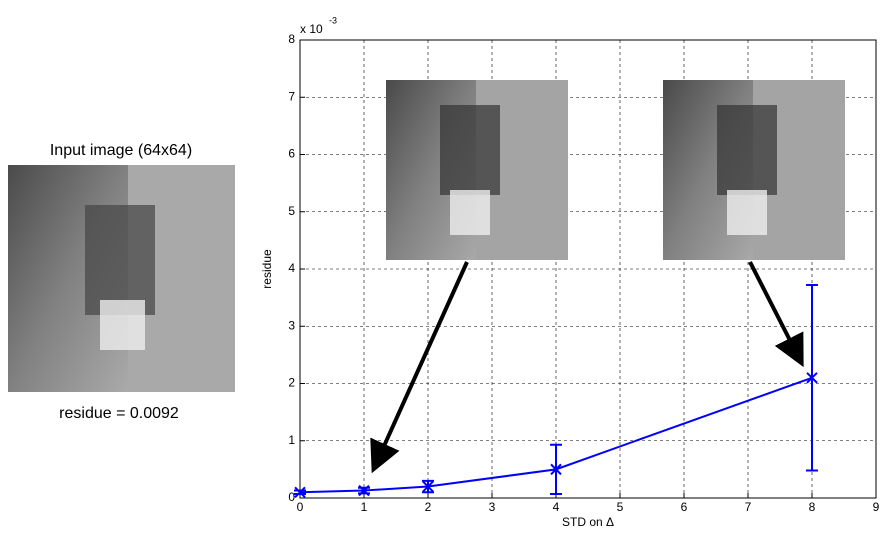 This screenshot has height=546, width=880. What do you see at coordinates (291, 154) in the screenshot?
I see `y-tick-label: 6` at bounding box center [291, 154].